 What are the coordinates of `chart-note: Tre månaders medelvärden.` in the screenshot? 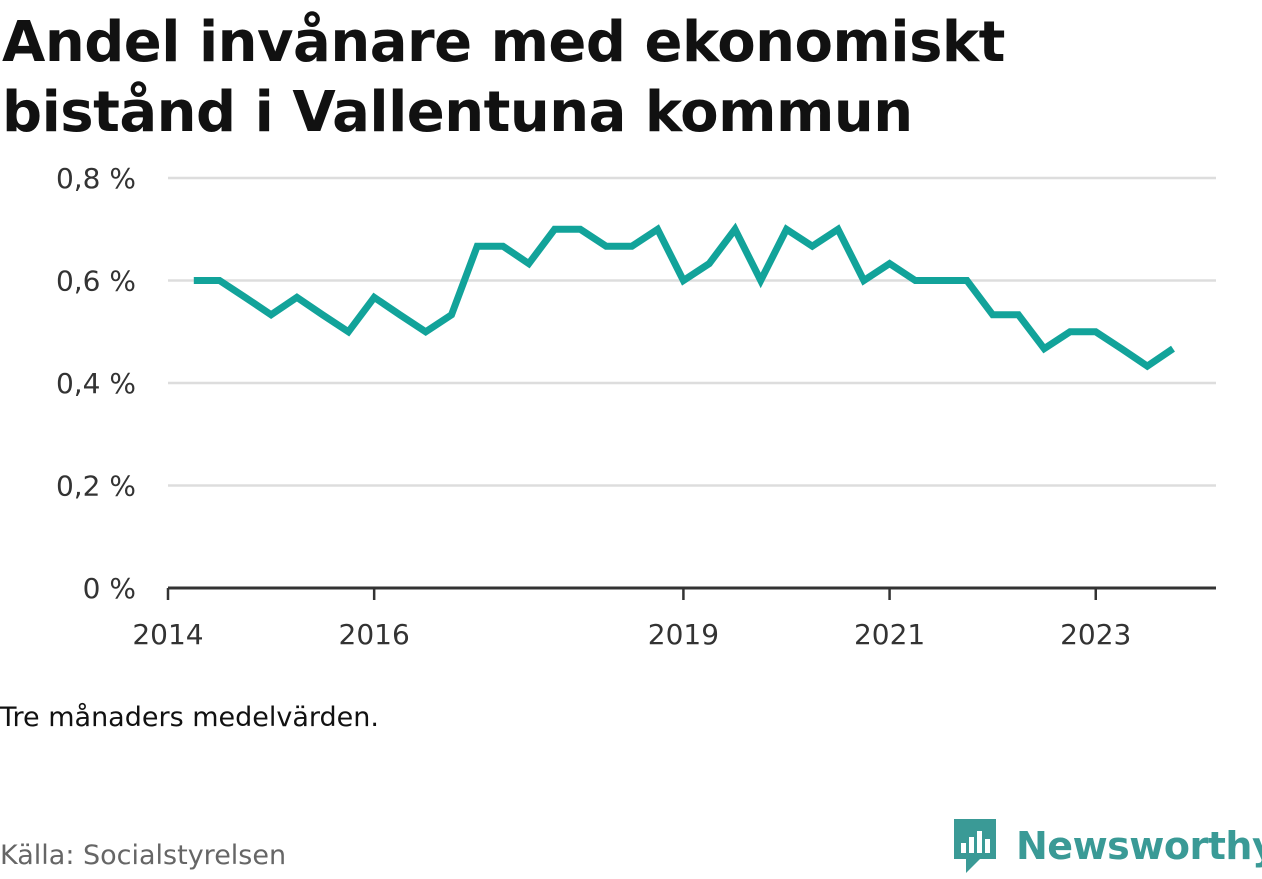 It's located at (189, 717).